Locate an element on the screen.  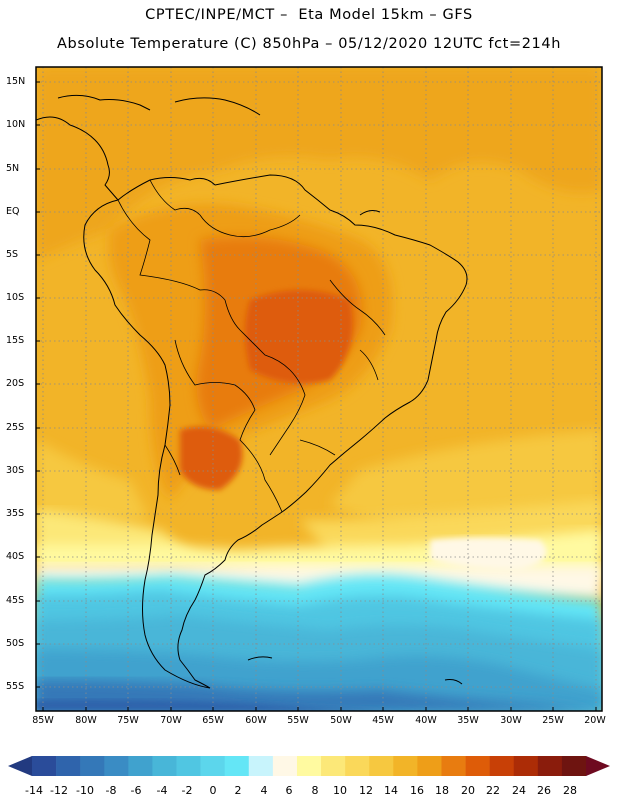
lon-label: 40W is located at coordinates (426, 720).